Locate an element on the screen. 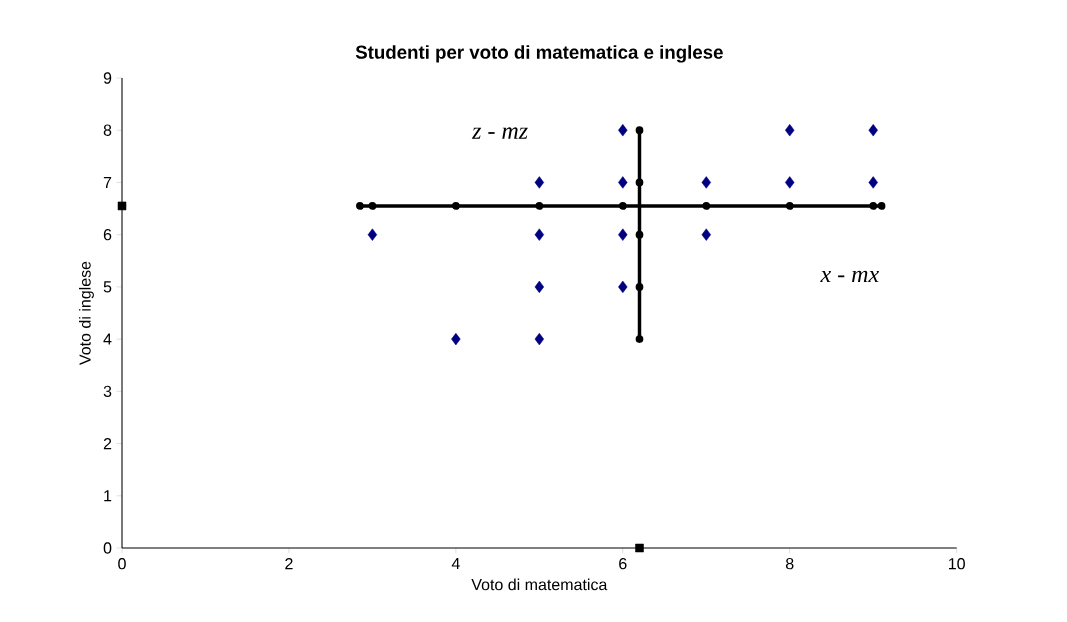  chart-title: Studenti per voto di matematica e inglese is located at coordinates (539, 54).